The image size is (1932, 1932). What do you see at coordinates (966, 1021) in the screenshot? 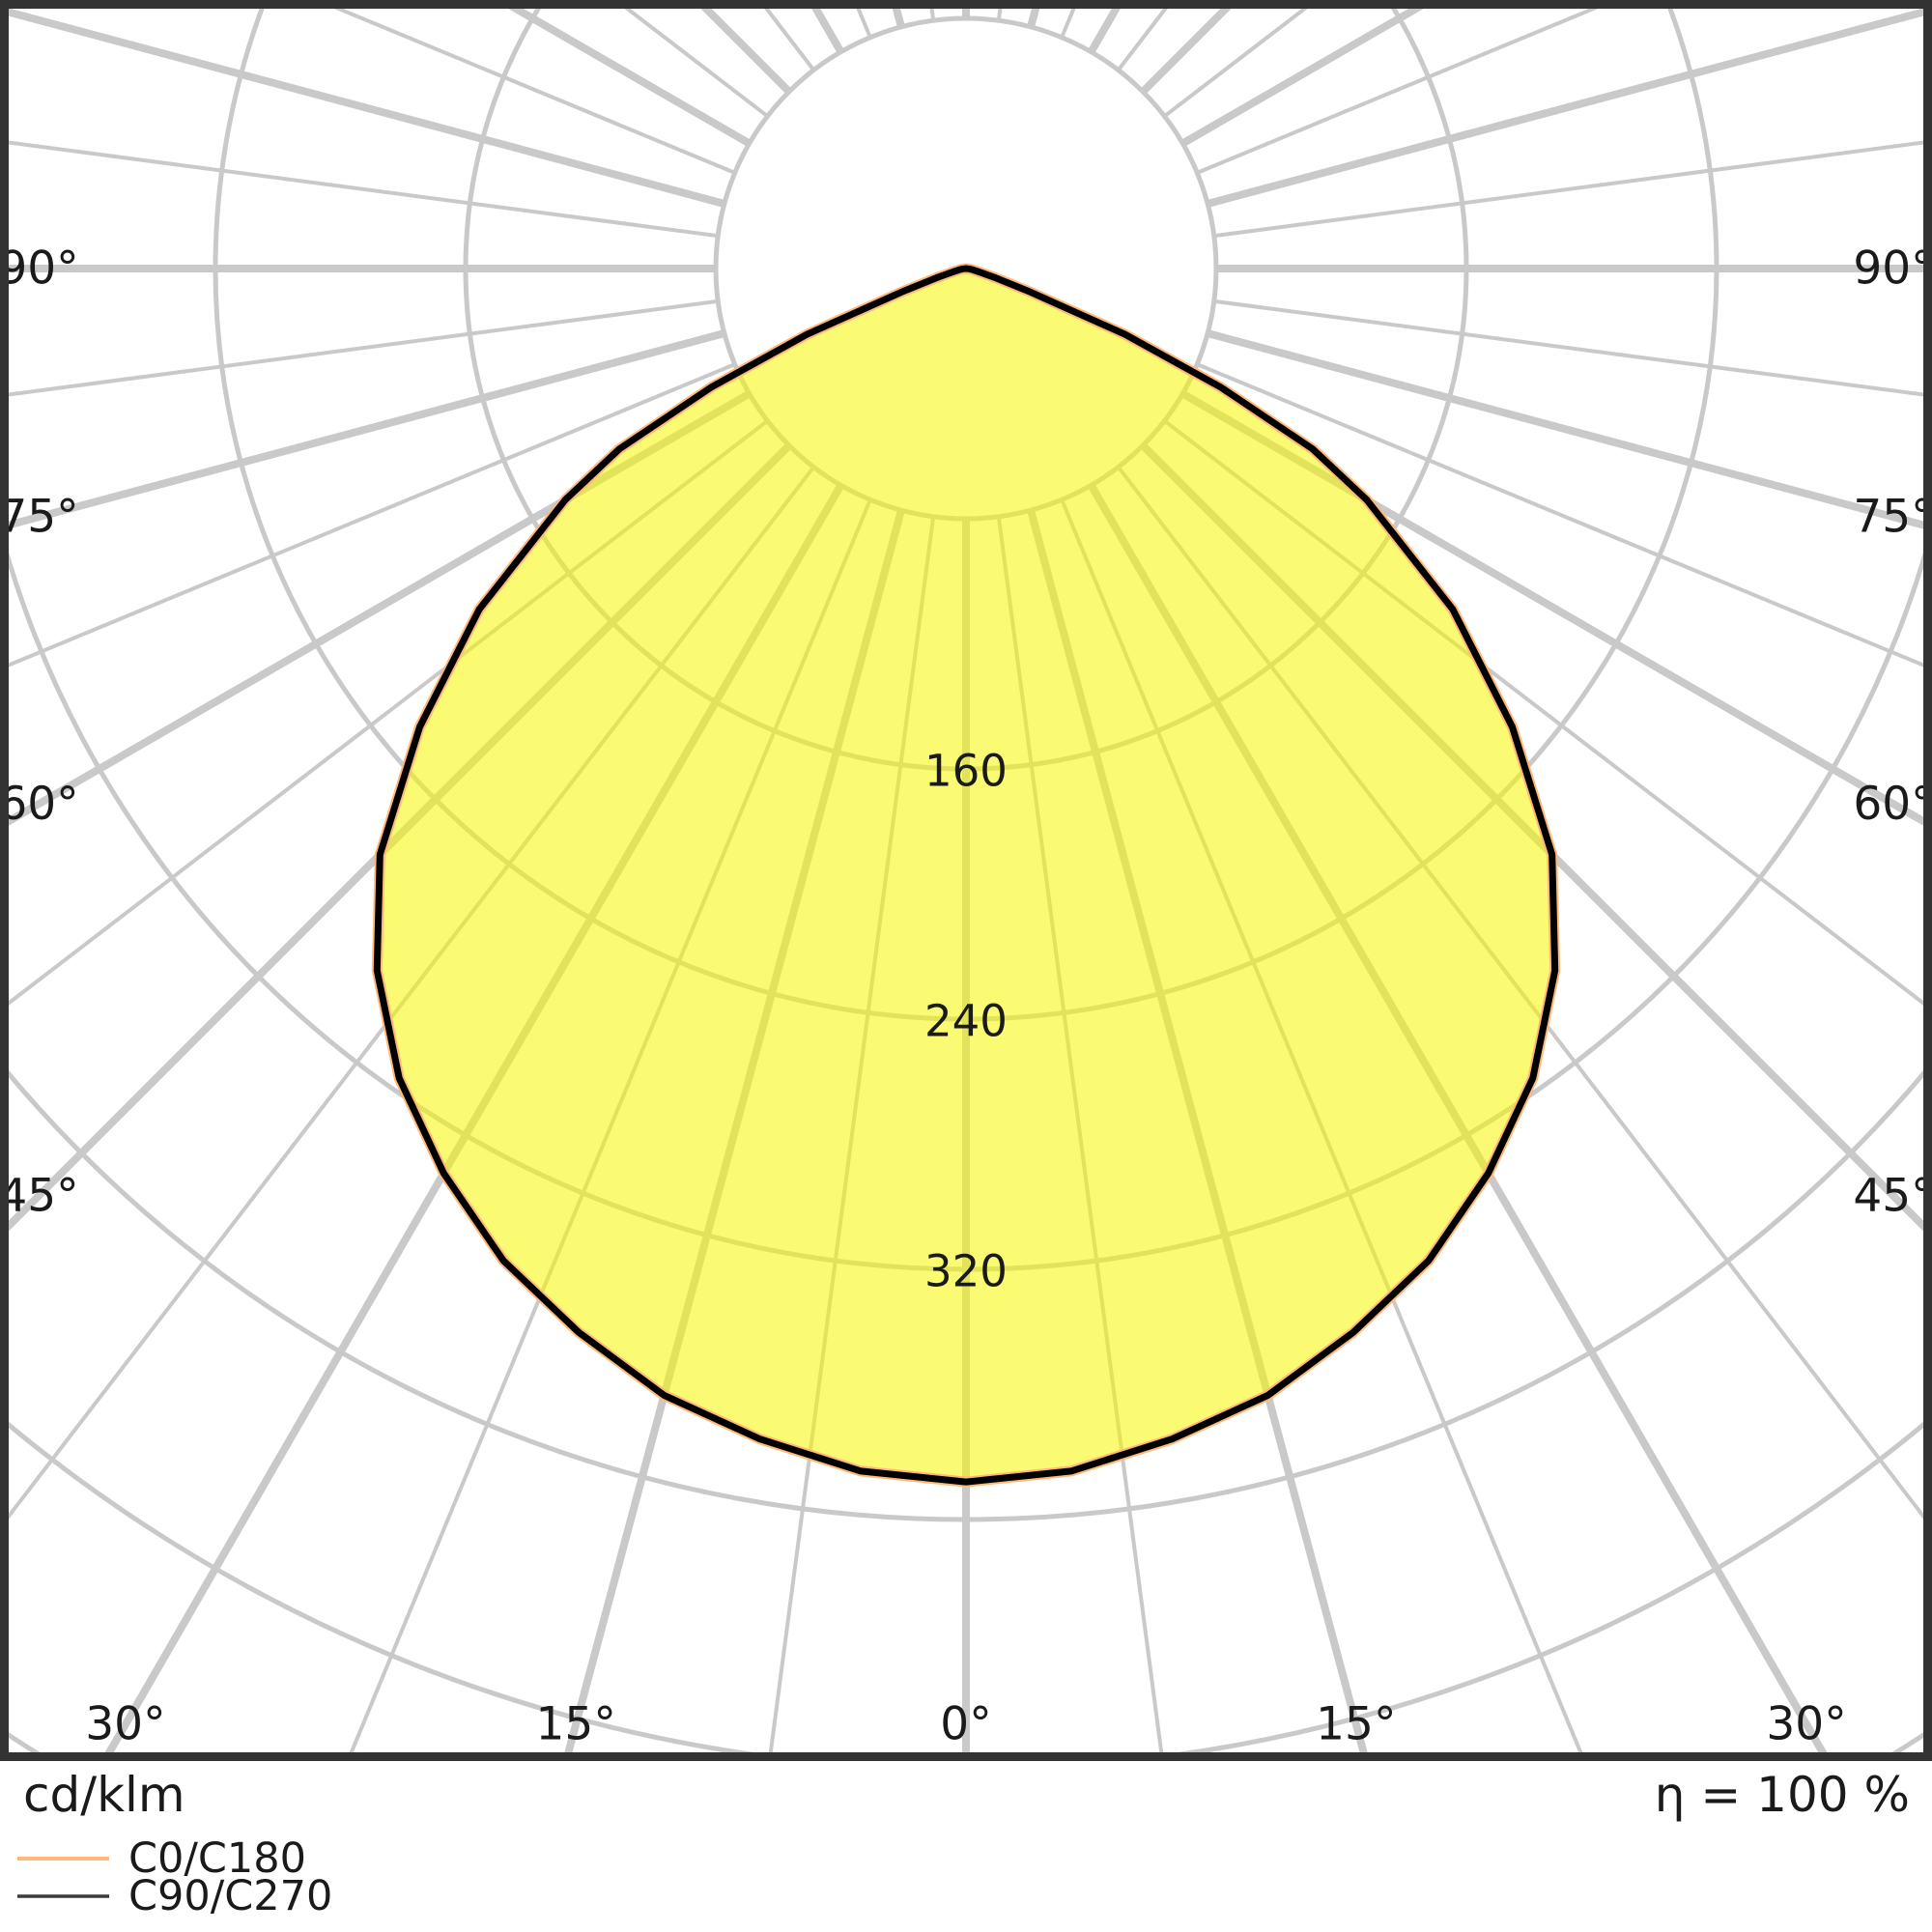
I see `ring-value-label: 240` at bounding box center [966, 1021].